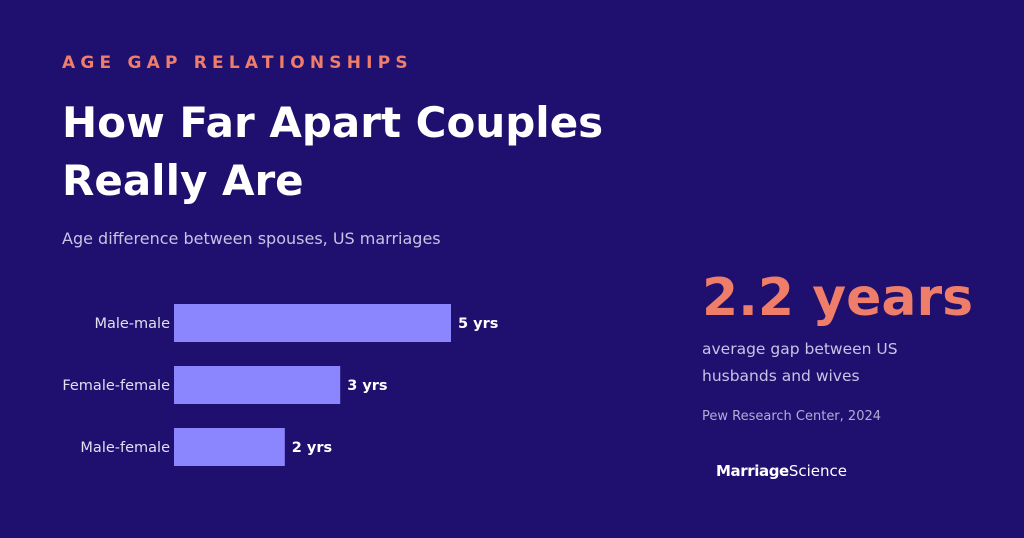 The width and height of the screenshot is (1024, 538). I want to click on brand-logo-part-2: Science, so click(817, 471).